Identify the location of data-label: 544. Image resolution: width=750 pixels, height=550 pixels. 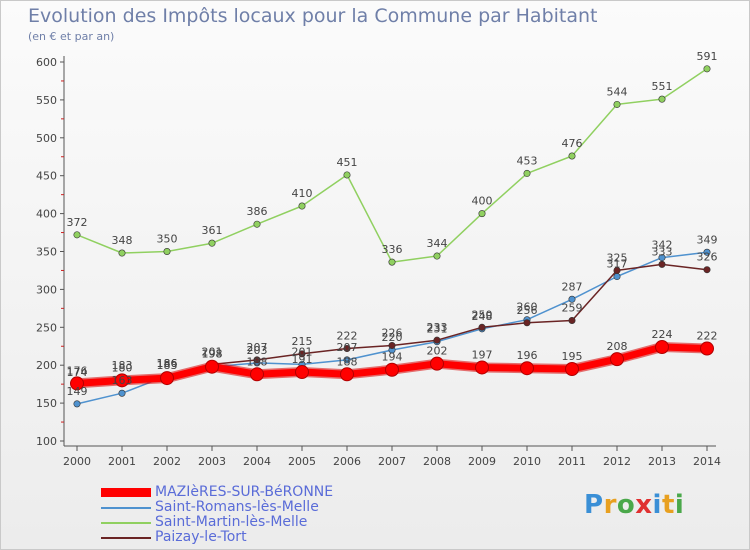
(617, 91).